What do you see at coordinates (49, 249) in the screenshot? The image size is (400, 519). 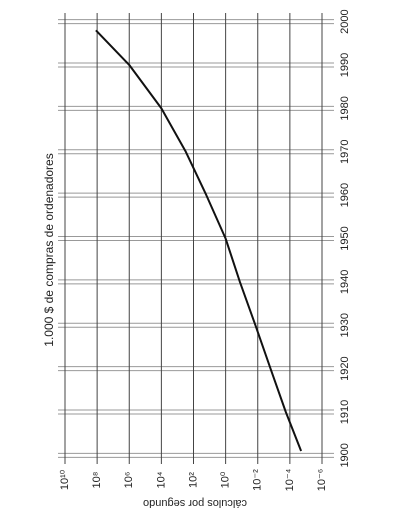 I see `chart-title: 1.000 $ de compras de ordenadores` at bounding box center [49, 249].